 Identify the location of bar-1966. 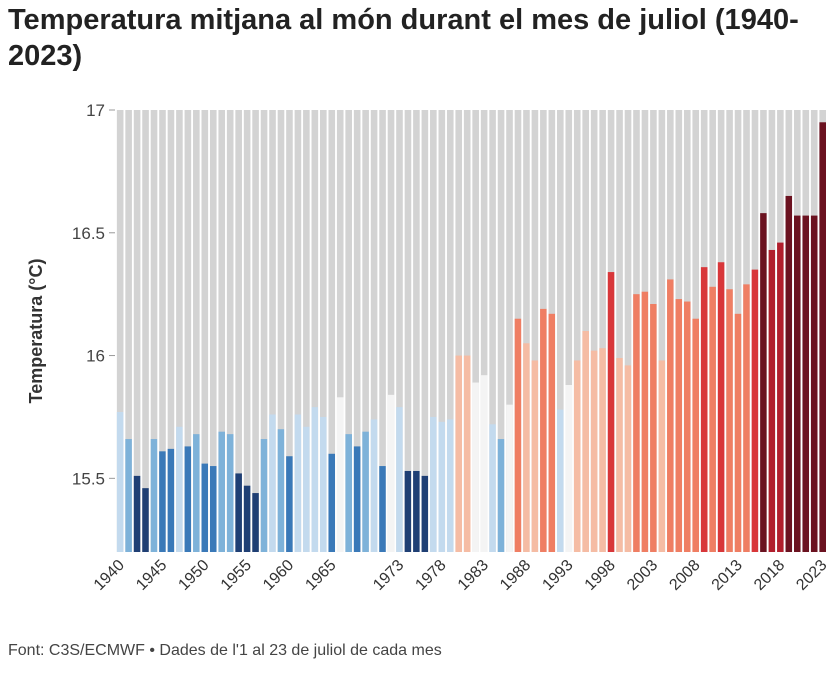
(340, 474).